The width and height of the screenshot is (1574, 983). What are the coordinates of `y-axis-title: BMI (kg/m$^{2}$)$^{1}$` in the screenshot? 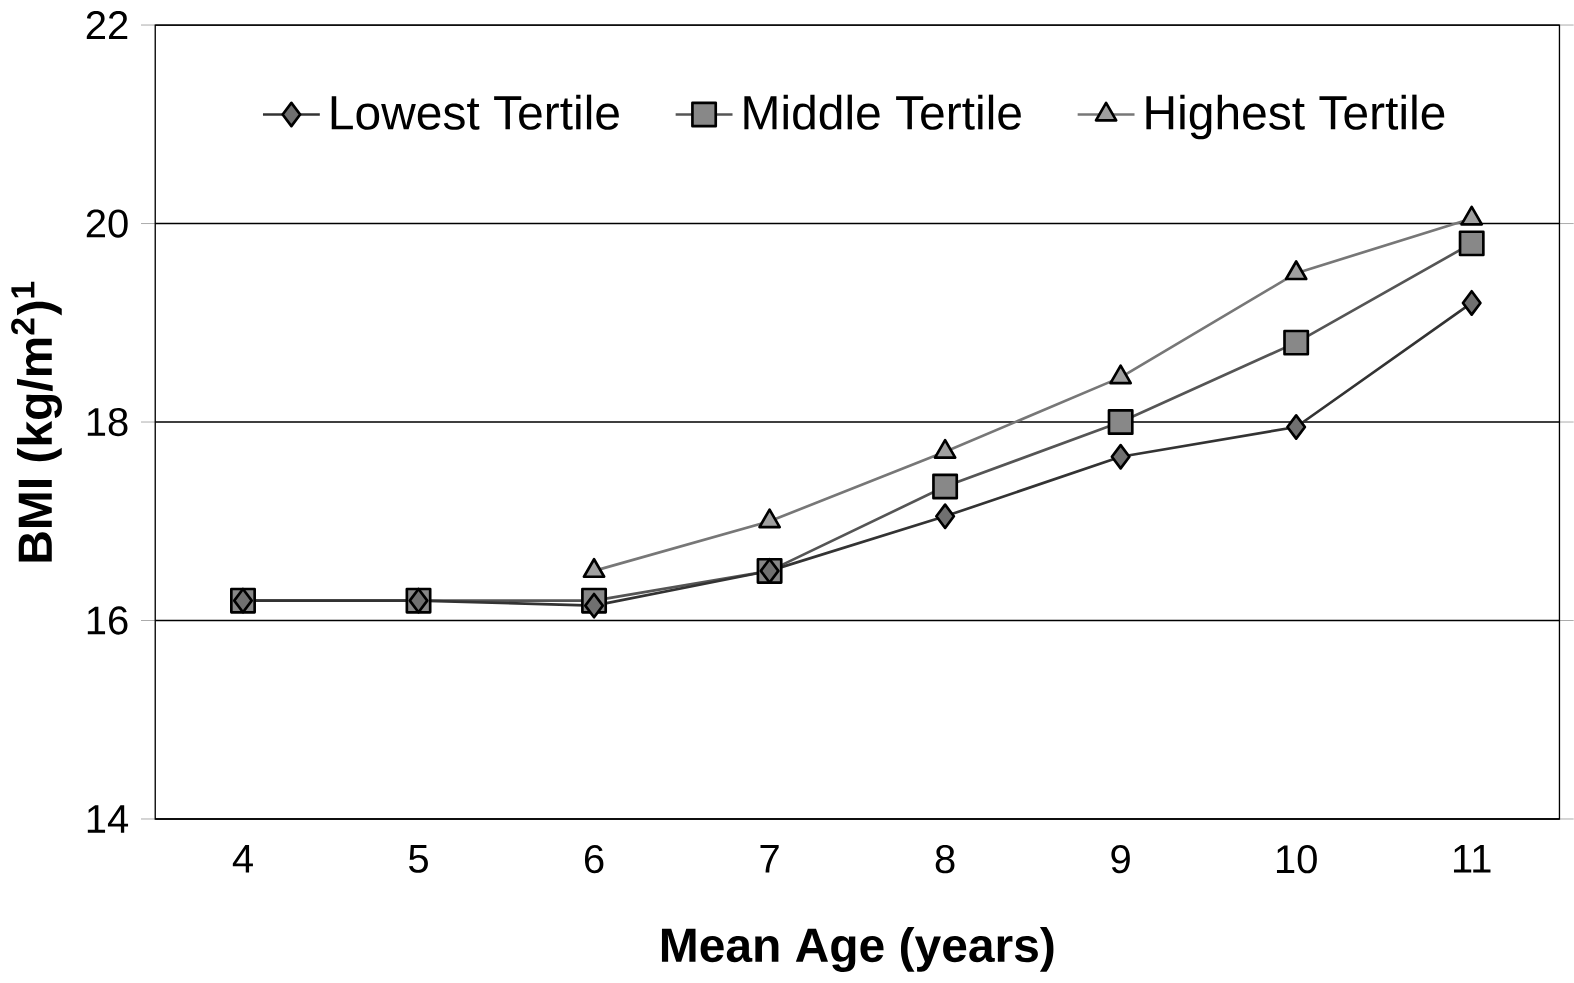 It's located at (36, 421).